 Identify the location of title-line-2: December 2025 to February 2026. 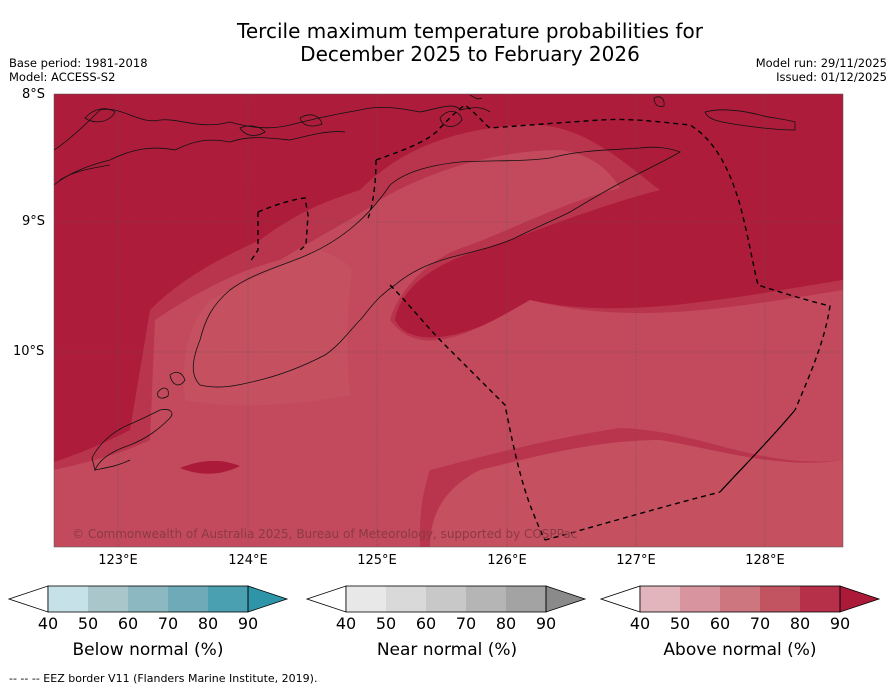
(470, 54).